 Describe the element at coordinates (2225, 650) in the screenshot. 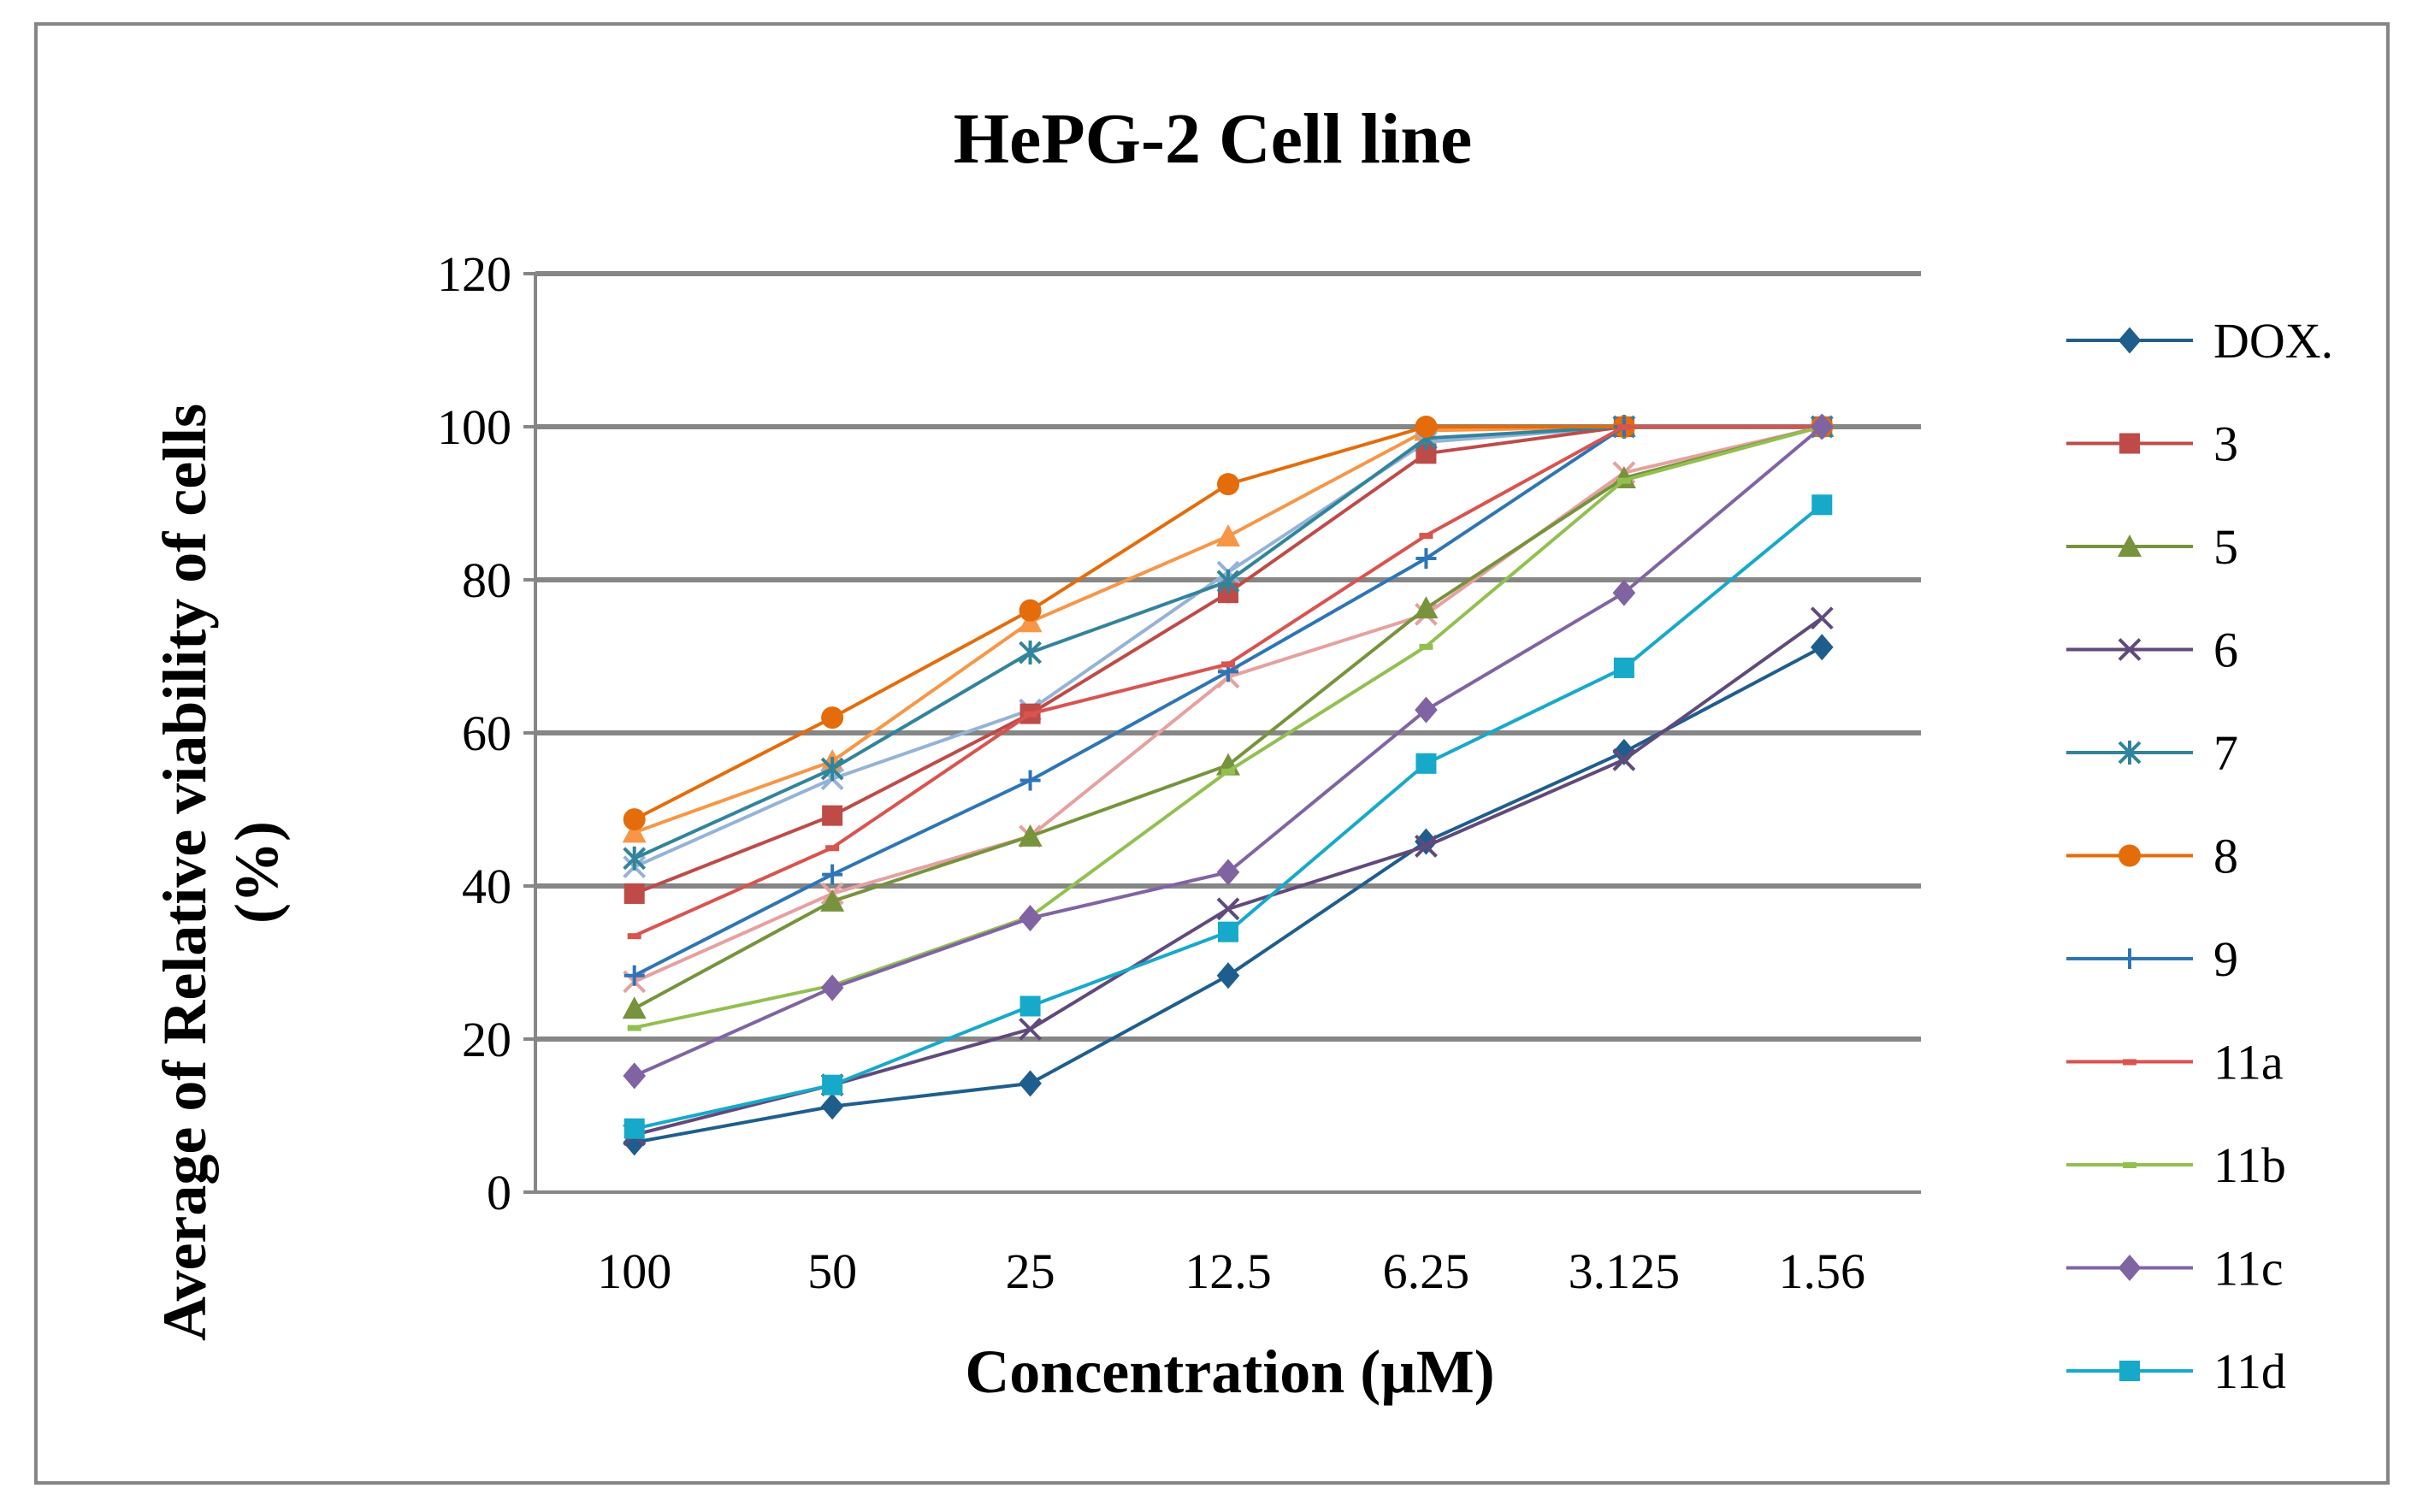

I see `legend-label-6: 6` at that location.